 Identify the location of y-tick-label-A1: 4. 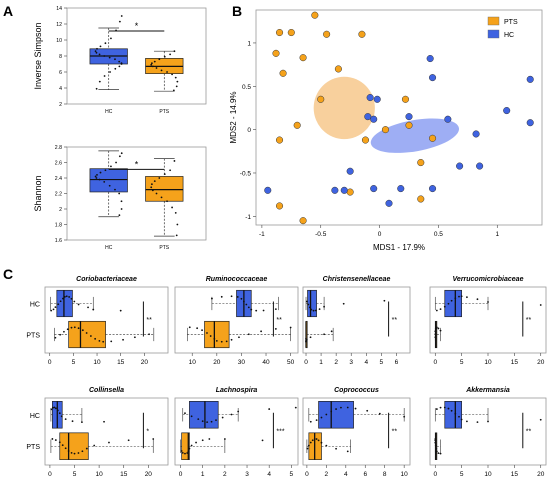
(60, 89).